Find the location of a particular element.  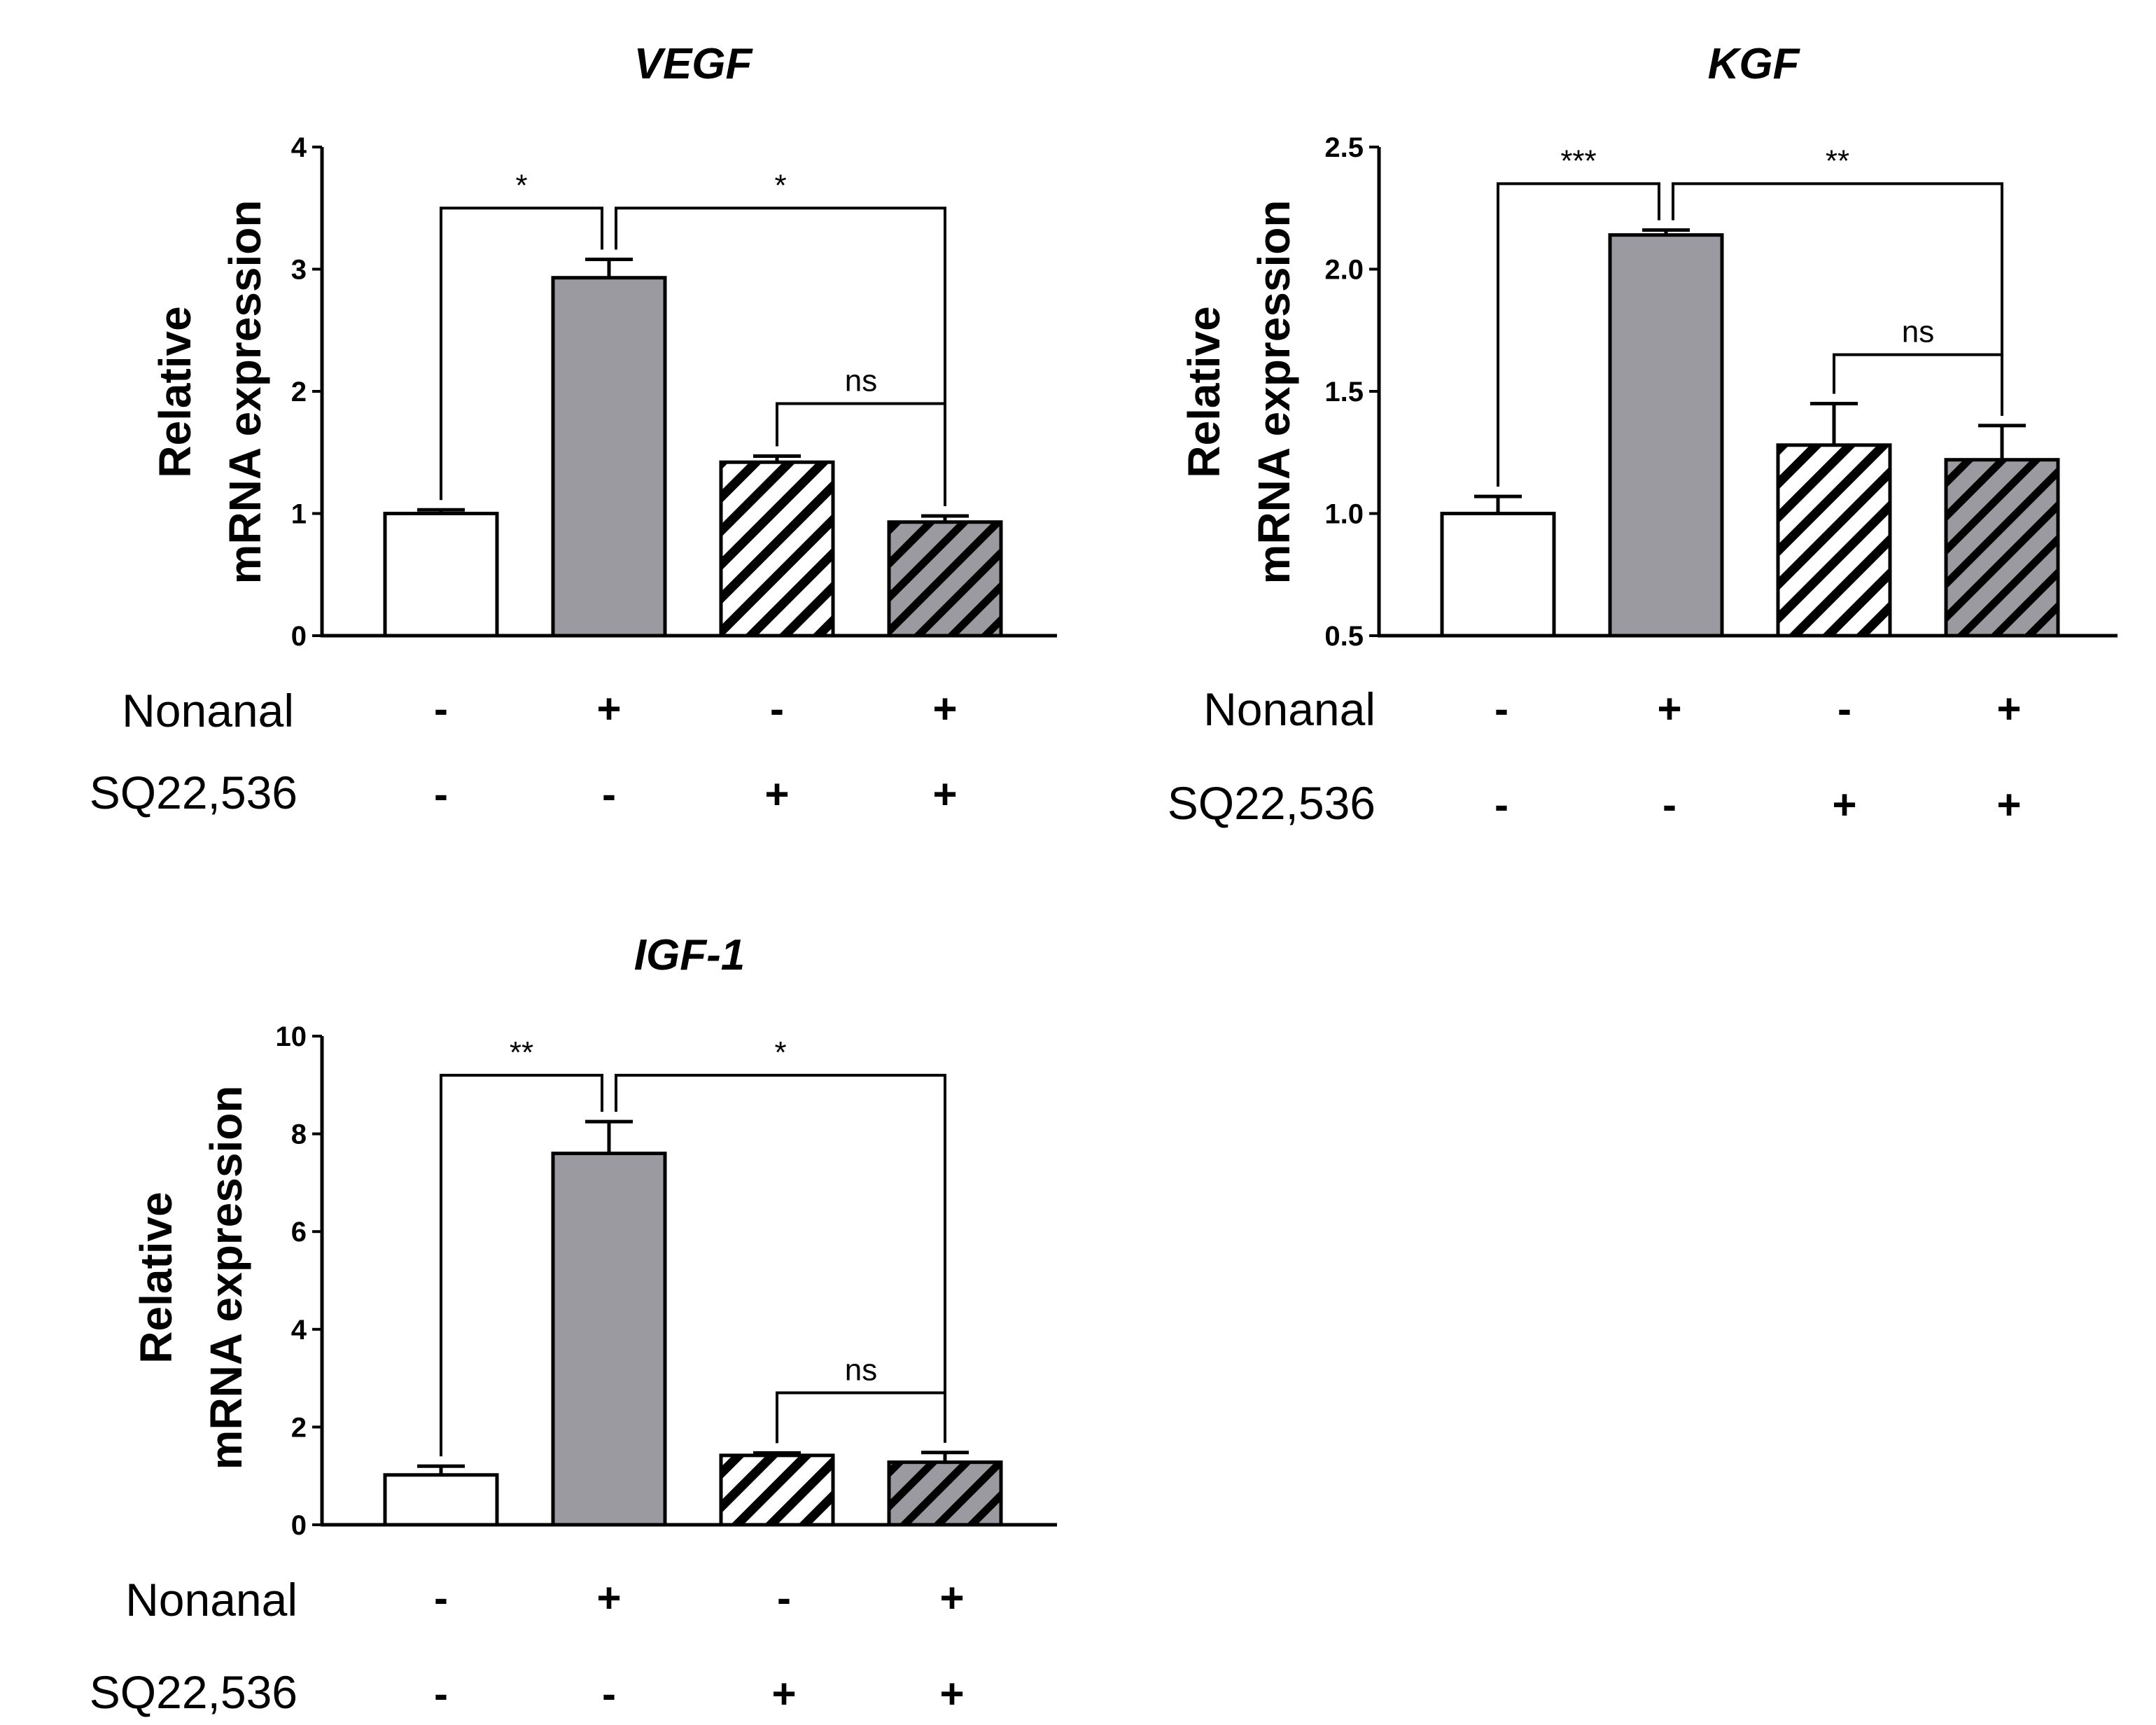

igf1-y-axis-label-line2: mRNA expression is located at coordinates (226, 1278).